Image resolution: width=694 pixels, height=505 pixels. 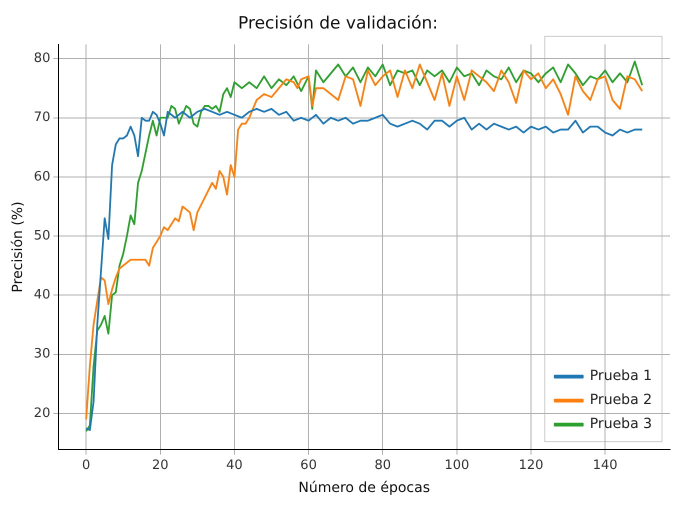 I want to click on y-tick-label: 40, so click(x=42, y=295).